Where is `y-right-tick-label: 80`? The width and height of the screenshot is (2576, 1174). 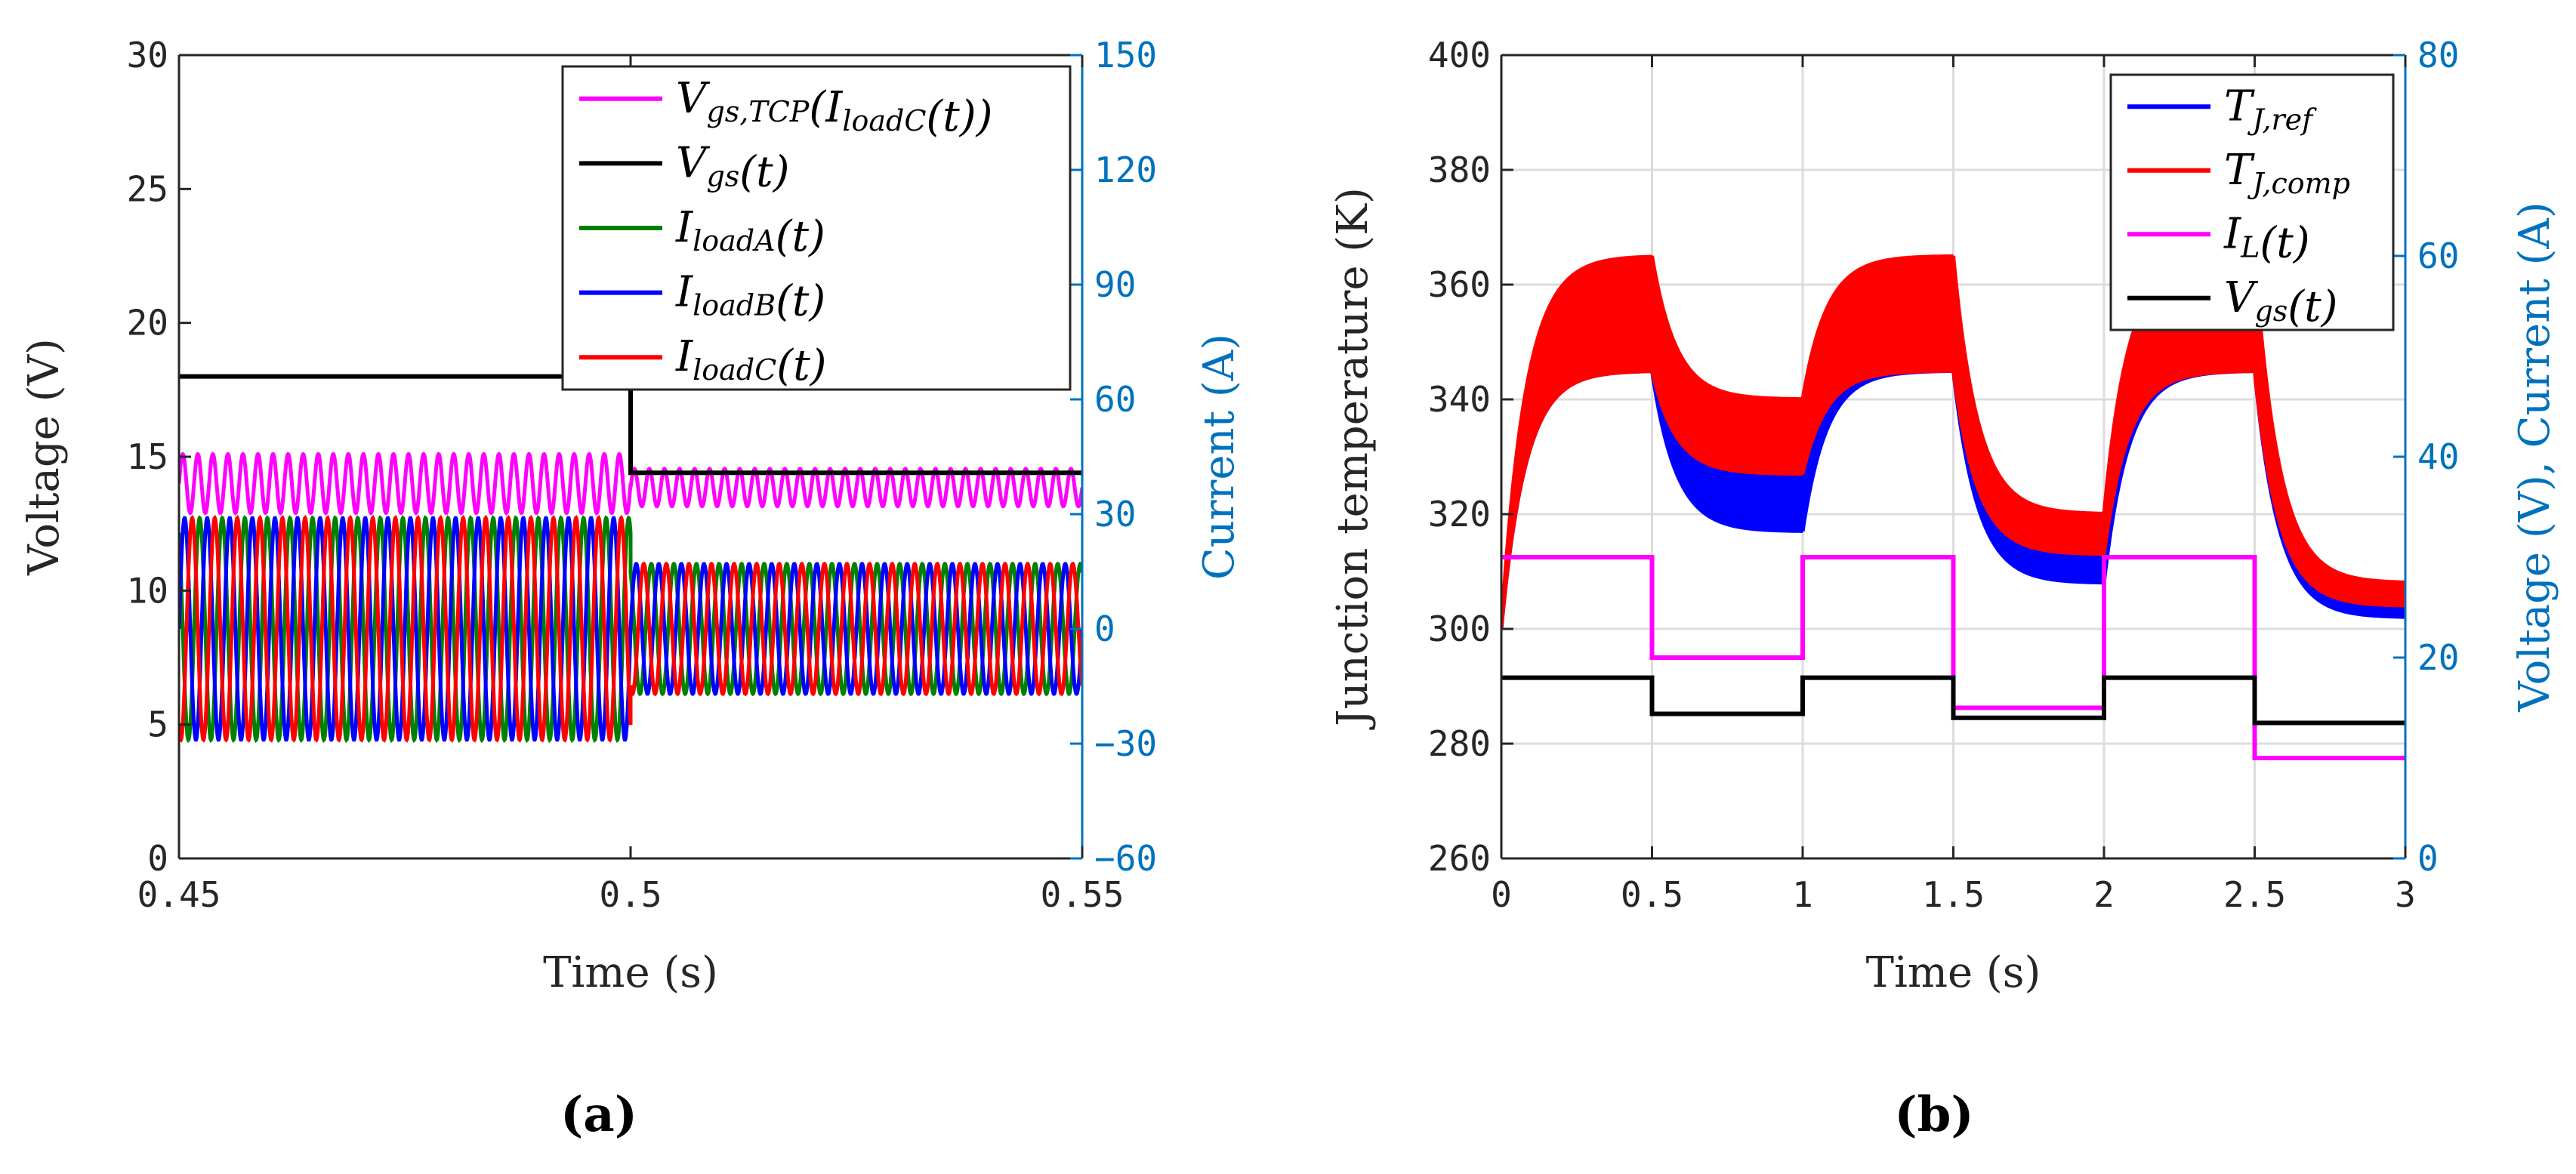 y-right-tick-label: 80 is located at coordinates (2438, 55).